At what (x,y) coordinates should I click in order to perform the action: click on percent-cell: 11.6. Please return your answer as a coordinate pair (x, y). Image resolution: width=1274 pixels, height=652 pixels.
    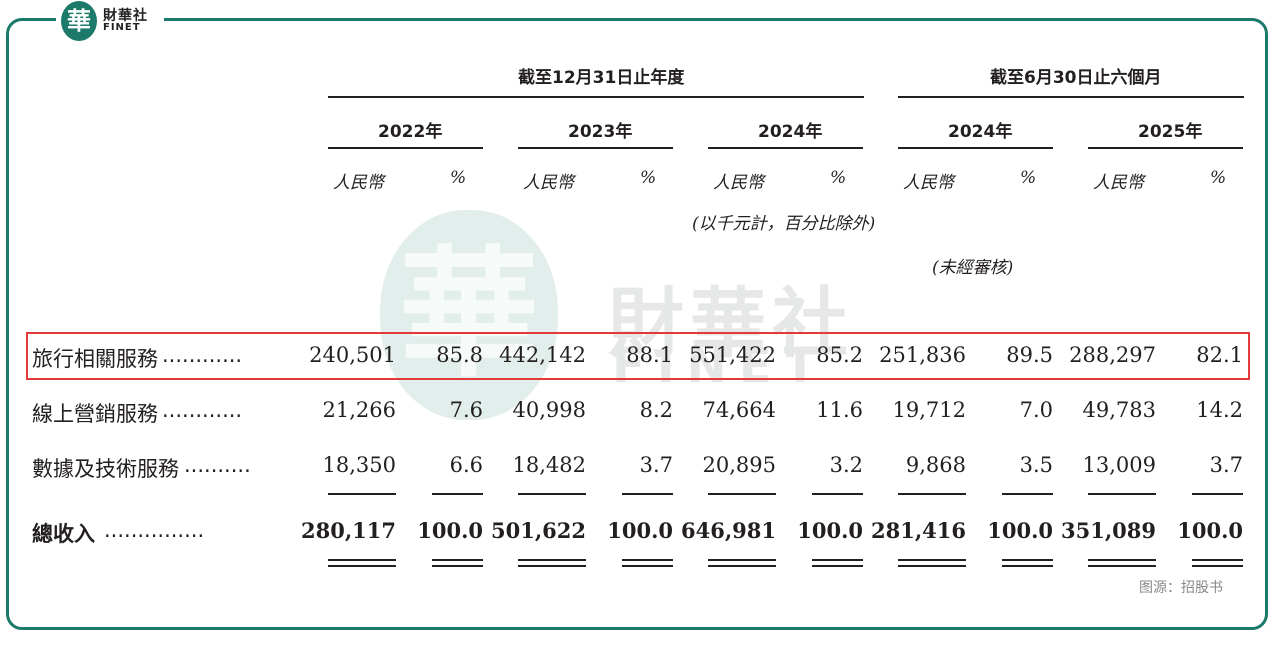
    Looking at the image, I should click on (839, 410).